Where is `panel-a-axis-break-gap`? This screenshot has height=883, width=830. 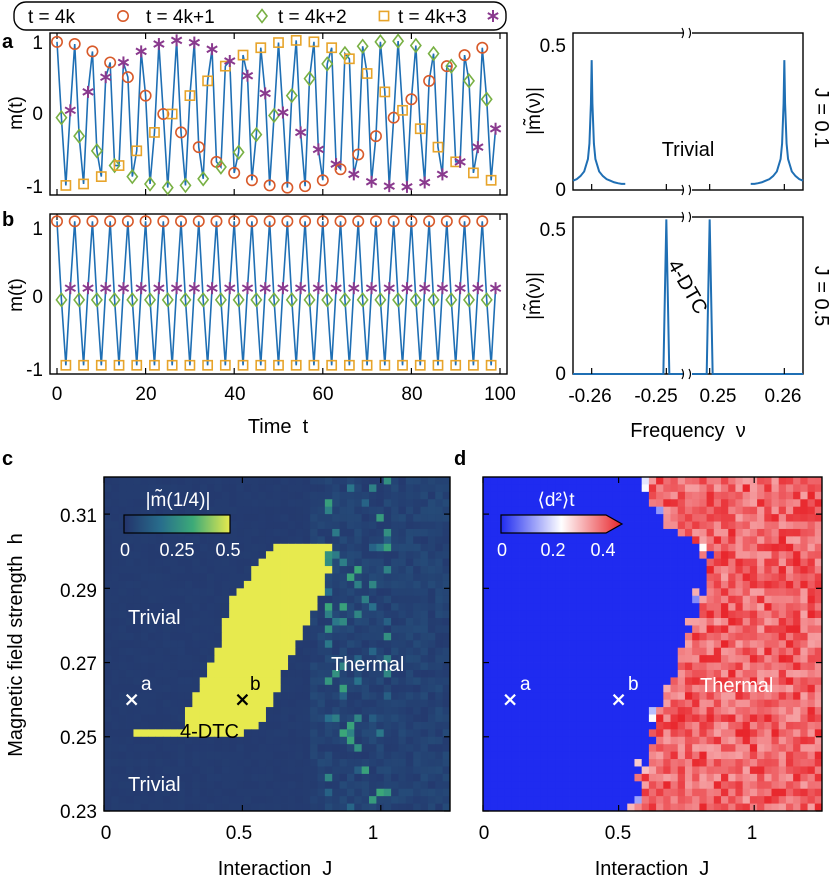 panel-a-axis-break-gap is located at coordinates (688, 190).